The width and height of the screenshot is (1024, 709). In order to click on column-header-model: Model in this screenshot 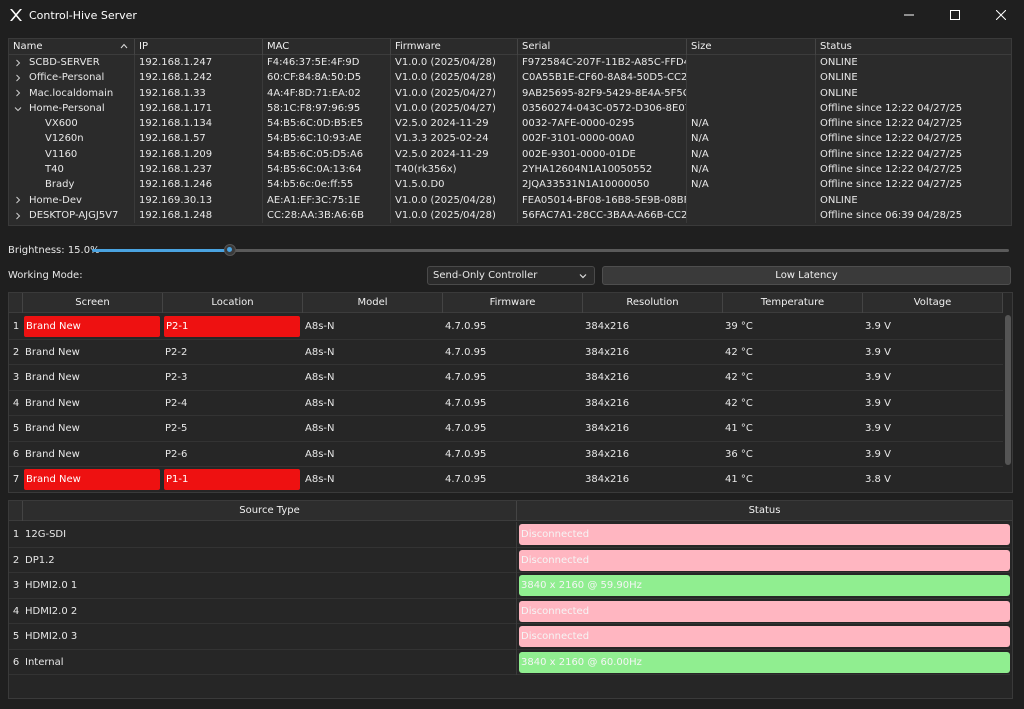, I will do `click(373, 303)`.